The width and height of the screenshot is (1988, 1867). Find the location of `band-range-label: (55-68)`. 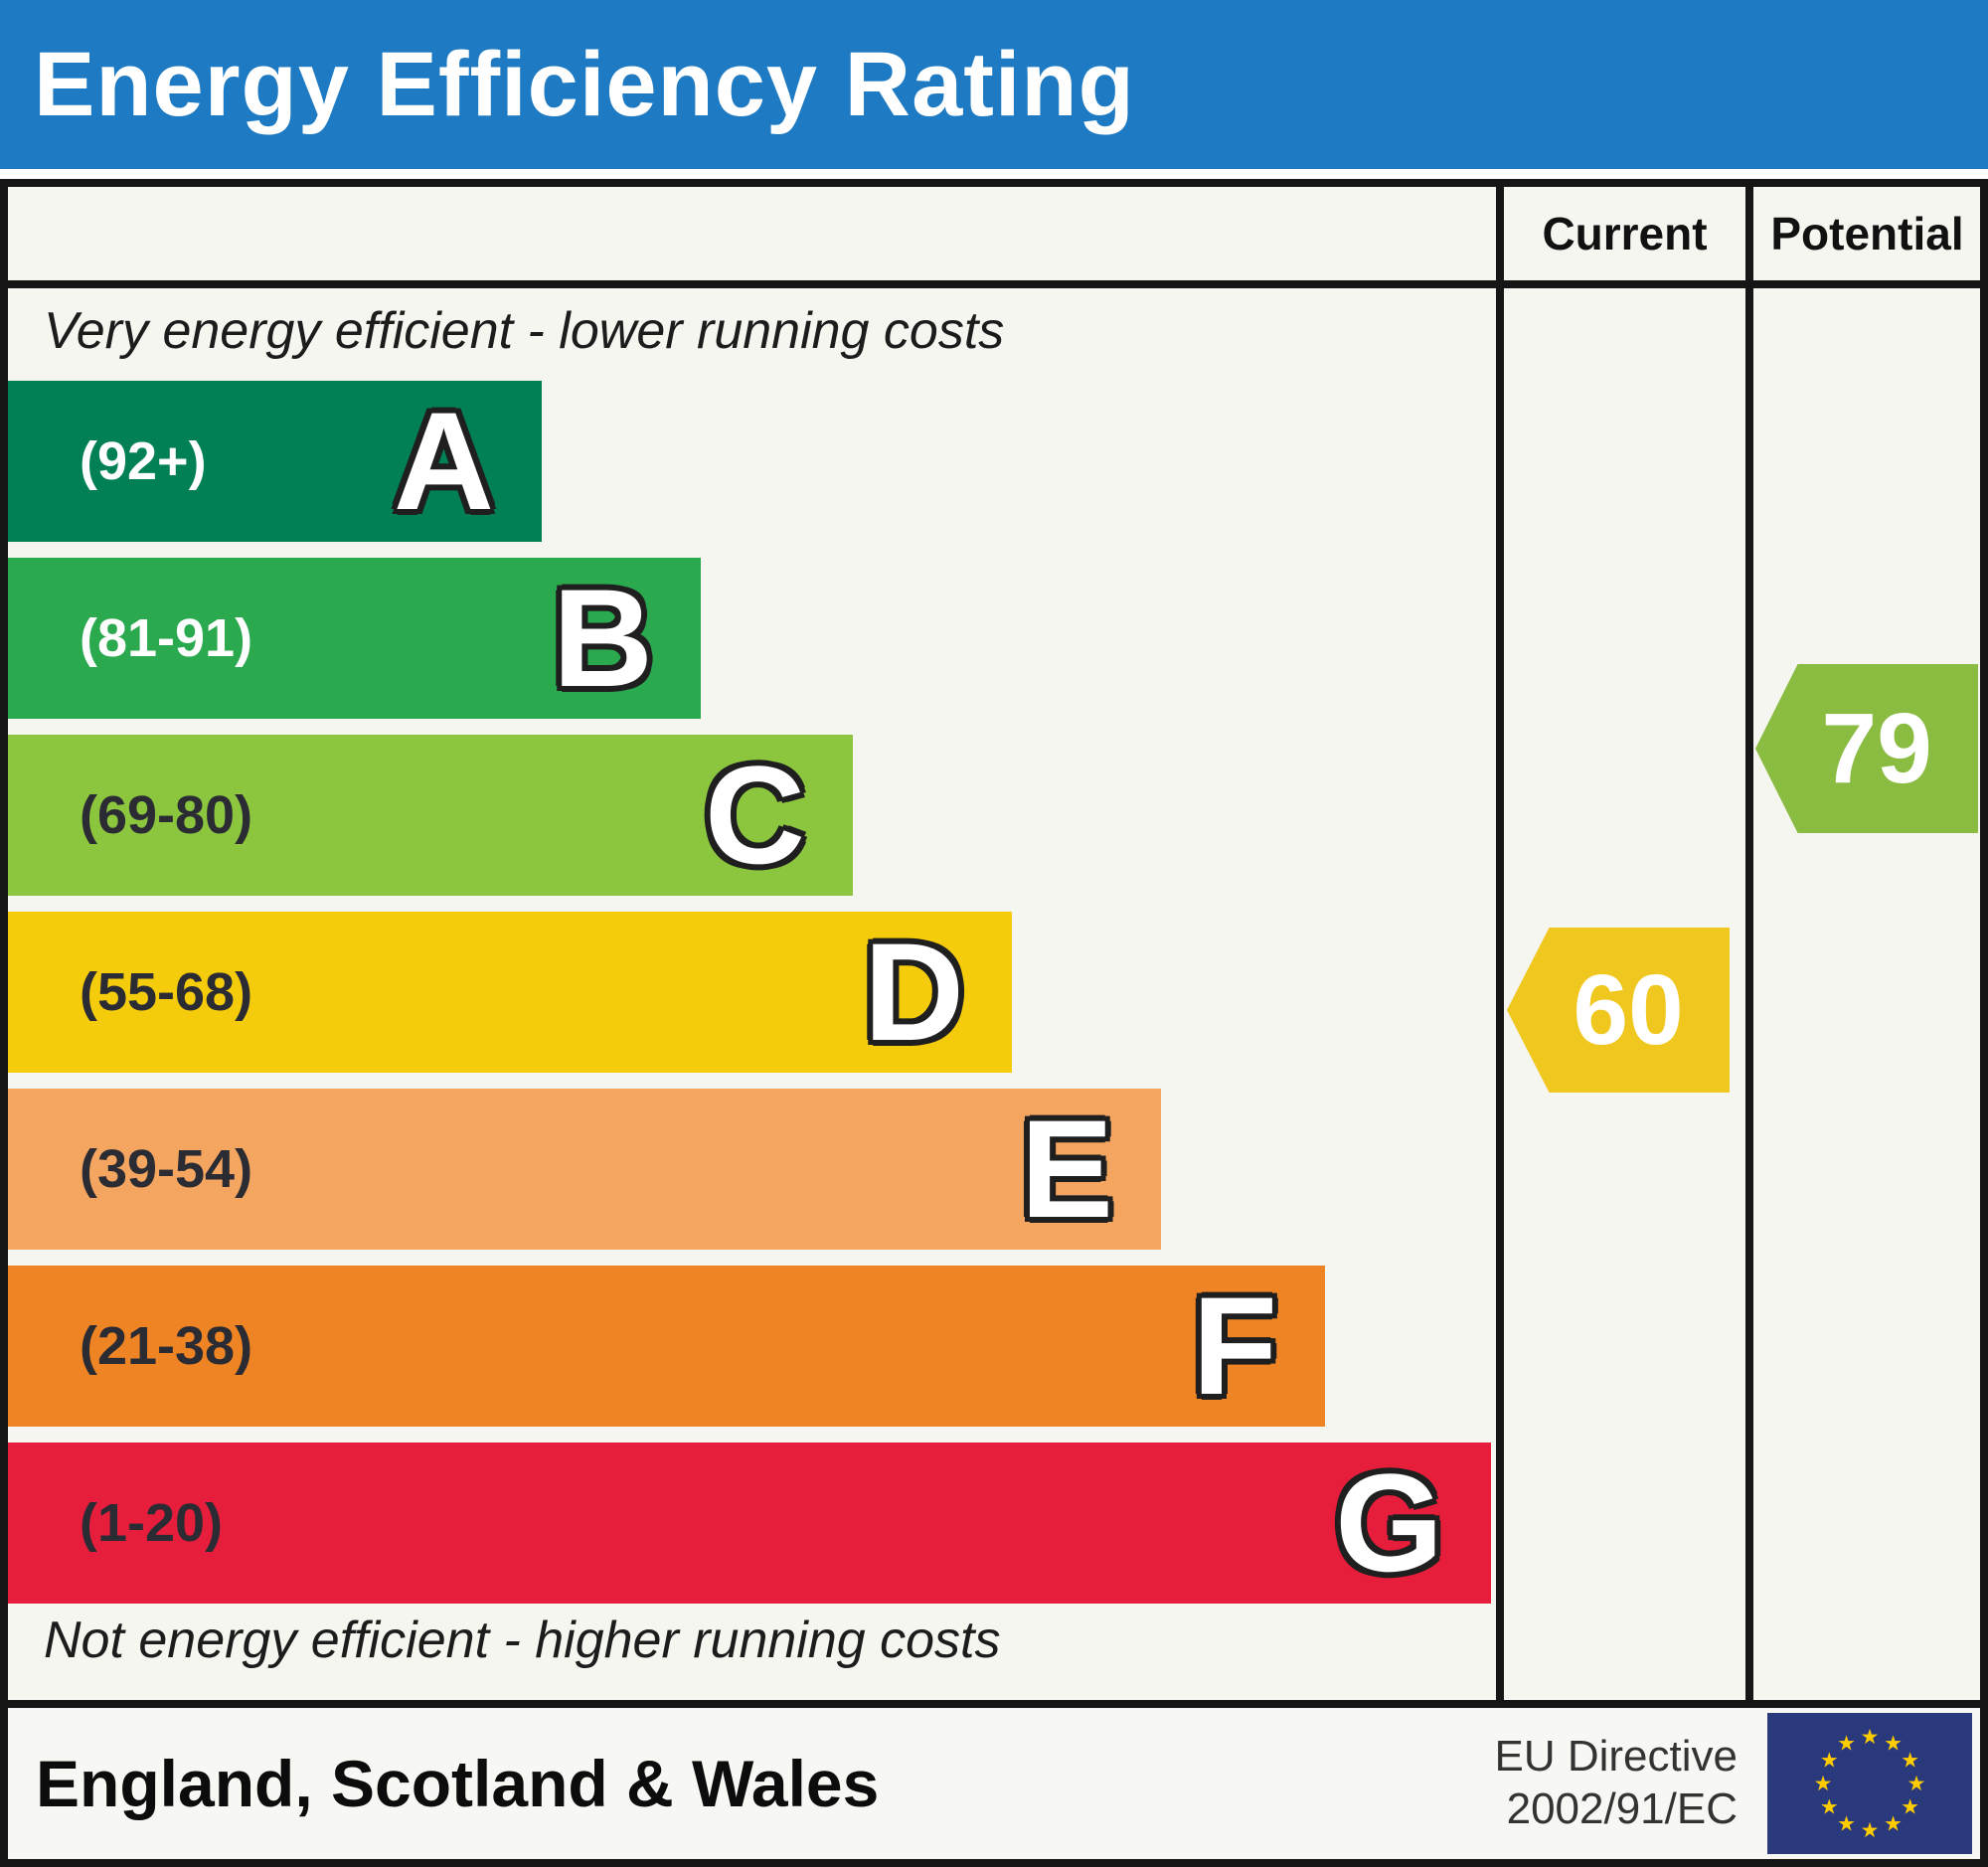

band-range-label: (55-68) is located at coordinates (166, 992).